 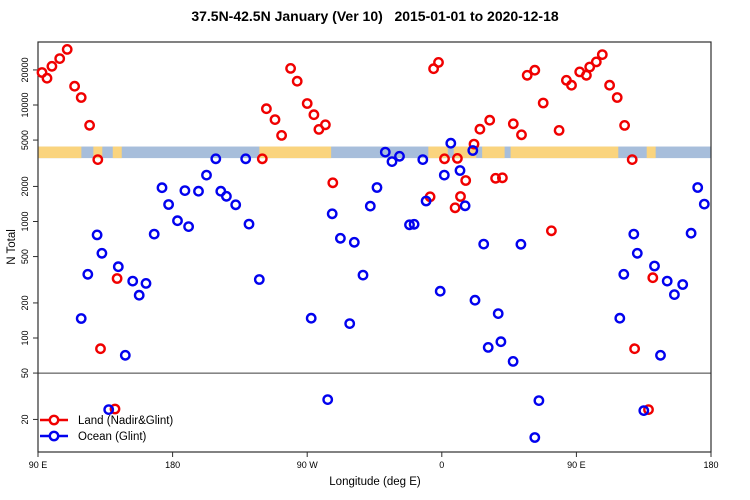 I want to click on x-tick-label: 0, so click(x=441, y=465).